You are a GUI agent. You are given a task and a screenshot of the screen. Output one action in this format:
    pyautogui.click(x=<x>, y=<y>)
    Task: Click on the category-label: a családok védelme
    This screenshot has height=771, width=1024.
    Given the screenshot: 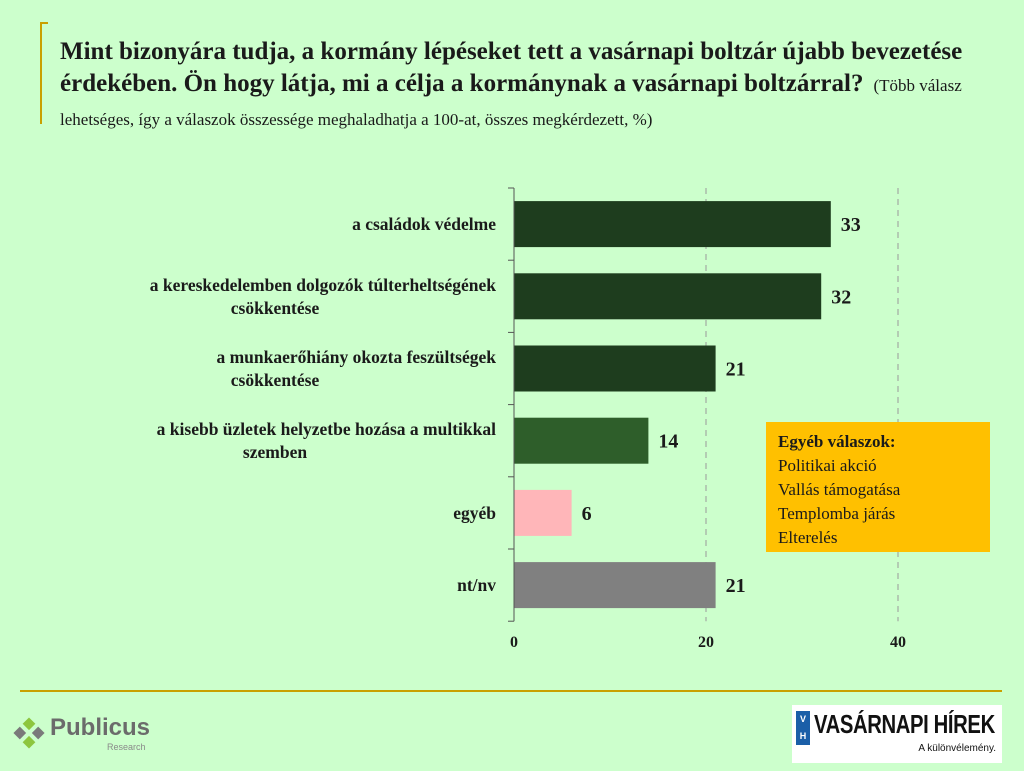 What is the action you would take?
    pyautogui.click(x=424, y=224)
    